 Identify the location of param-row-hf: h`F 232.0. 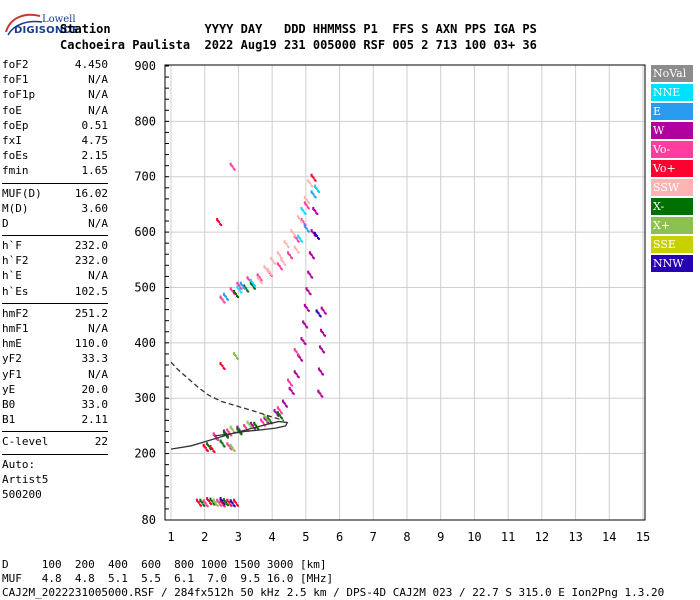
(55, 246).